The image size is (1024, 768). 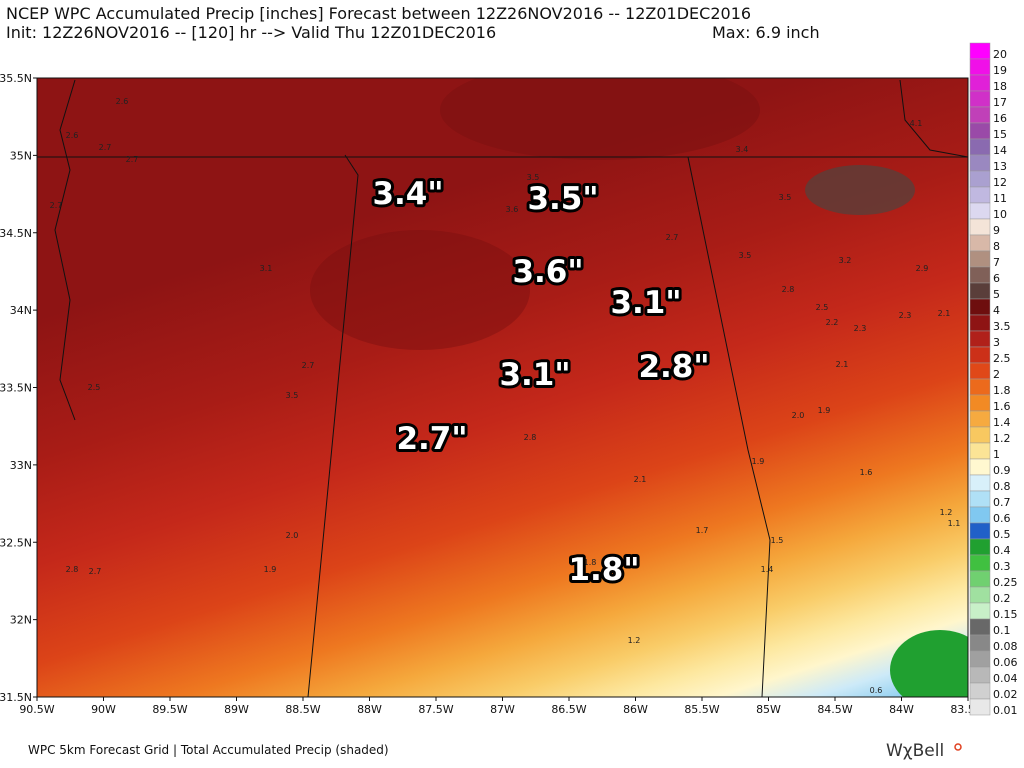 What do you see at coordinates (1000, 54) in the screenshot?
I see `colorbar-label: 20` at bounding box center [1000, 54].